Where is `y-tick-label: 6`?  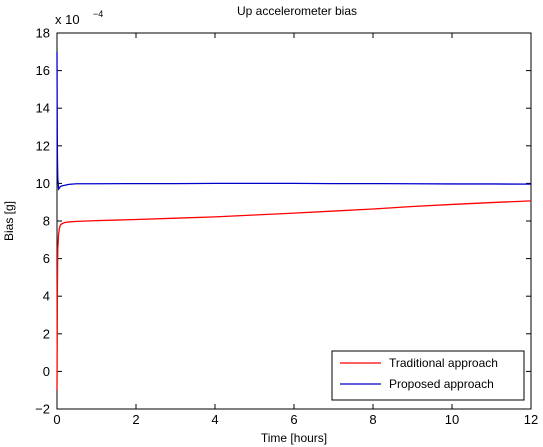
y-tick-label: 6 is located at coordinates (46, 258).